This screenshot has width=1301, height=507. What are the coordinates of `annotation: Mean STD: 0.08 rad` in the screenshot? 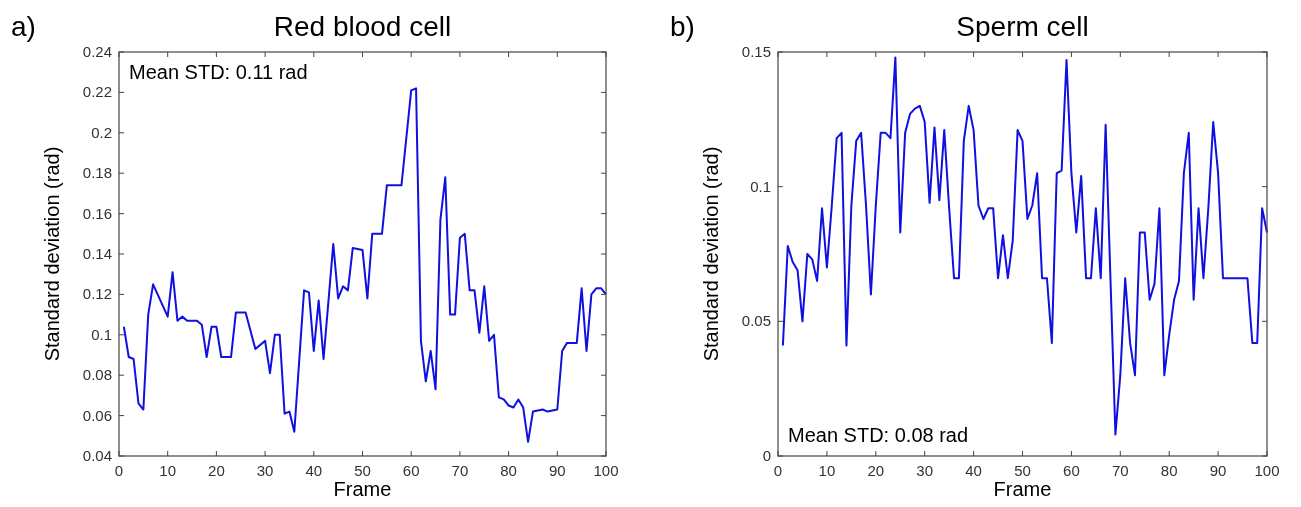 It's located at (878, 435).